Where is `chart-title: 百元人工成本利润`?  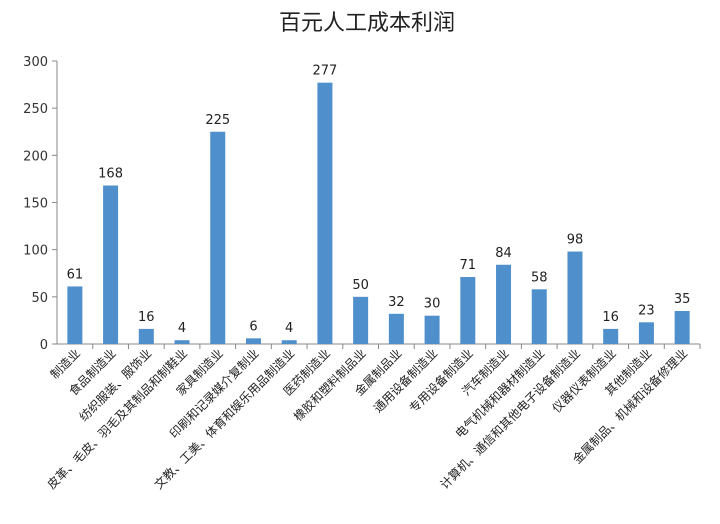
chart-title: 百元人工成本利润 is located at coordinates (367, 23).